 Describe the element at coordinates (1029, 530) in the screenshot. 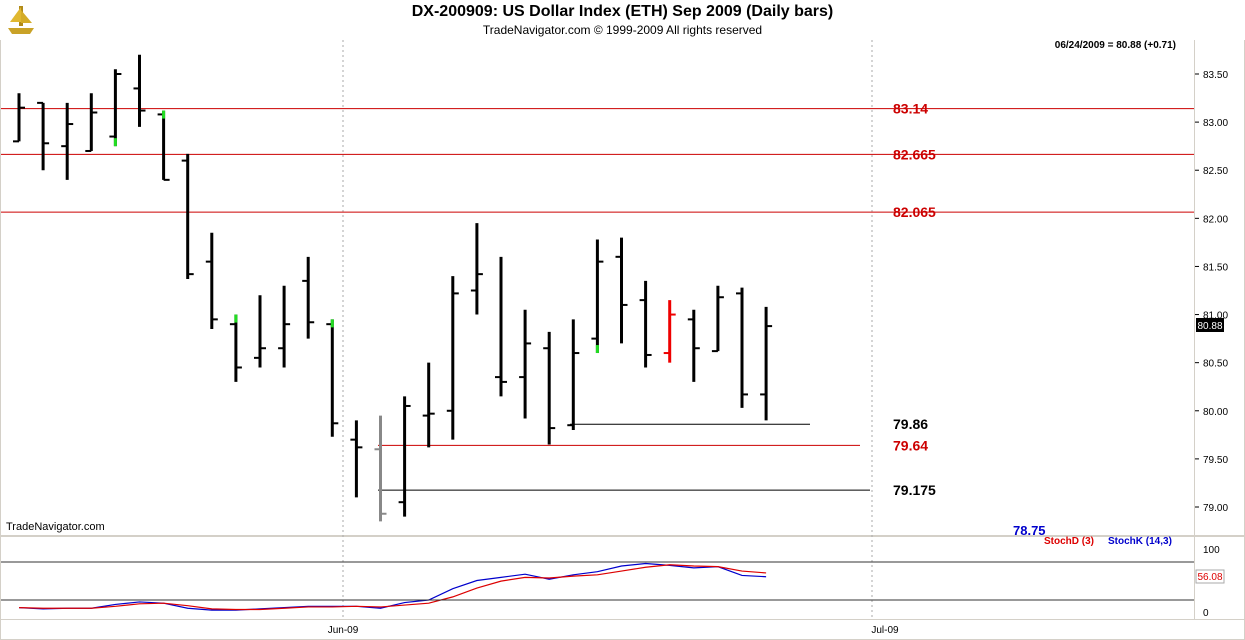

I see `stray-level-label: 78.75` at that location.